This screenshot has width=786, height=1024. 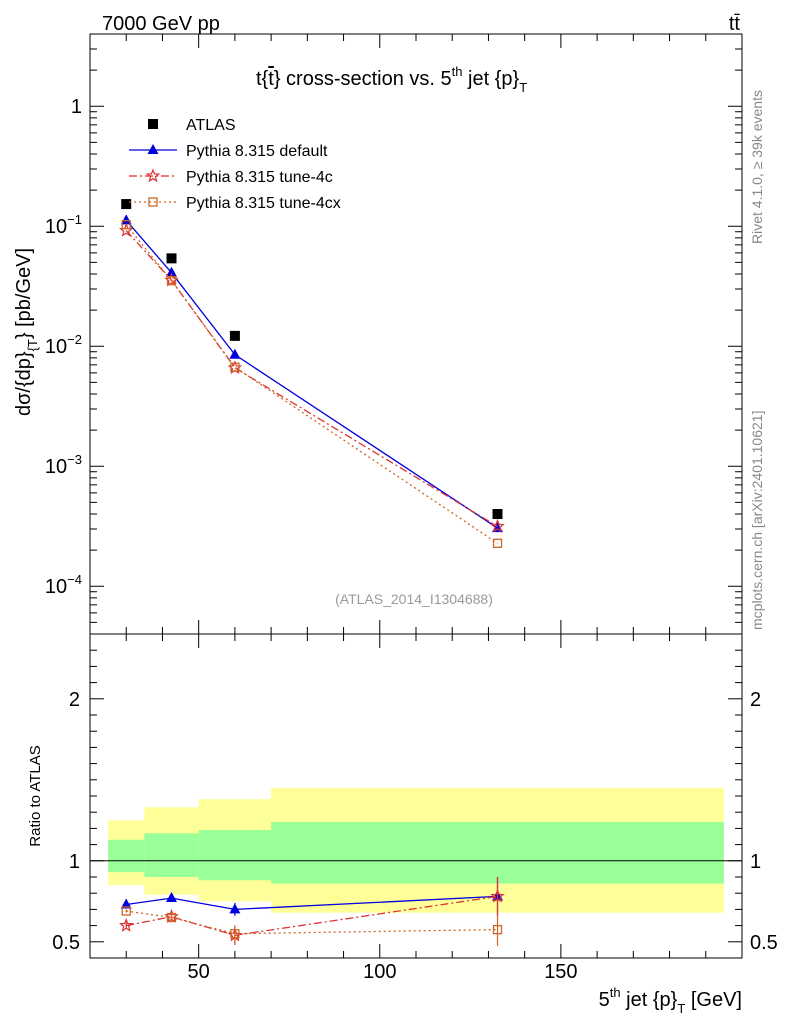 I want to click on ratio-tick-label-right: 1, so click(x=755, y=862).